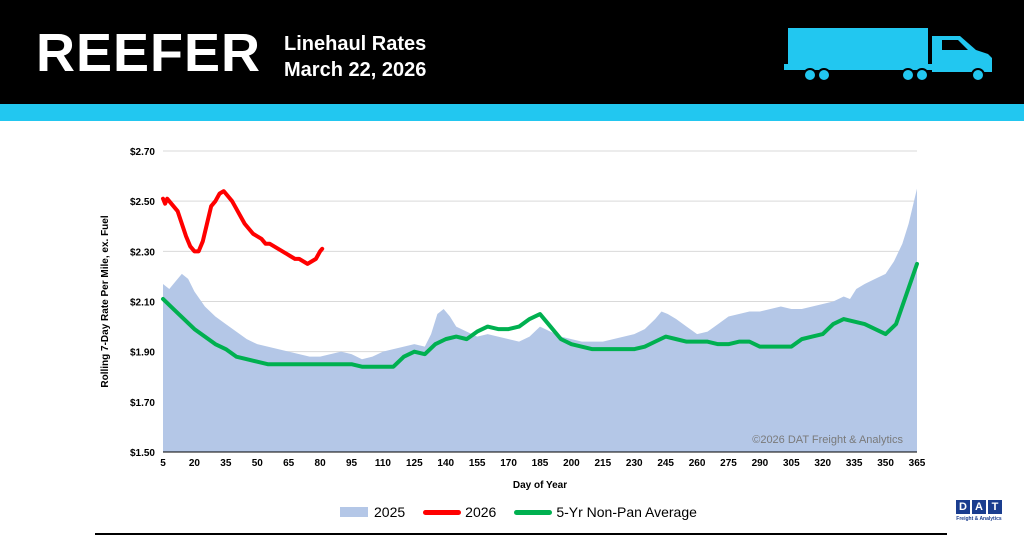  What do you see at coordinates (142, 303) in the screenshot?
I see `y-tick-label: $2.10` at bounding box center [142, 303].